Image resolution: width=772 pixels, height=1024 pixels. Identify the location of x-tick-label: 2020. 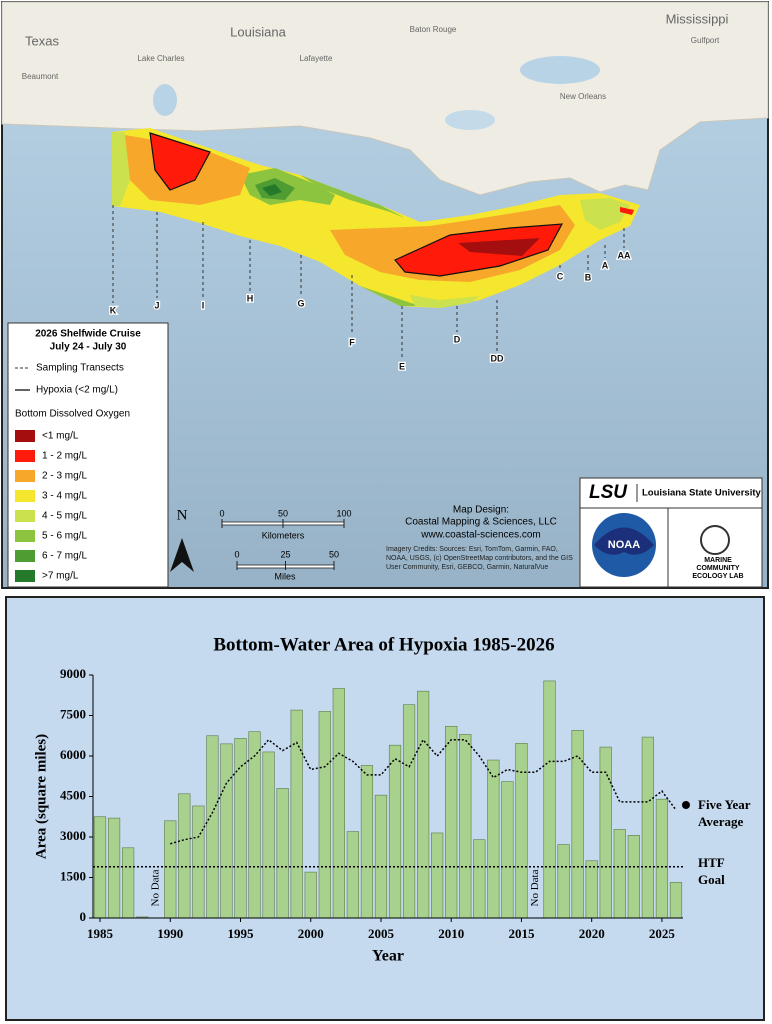
(592, 933).